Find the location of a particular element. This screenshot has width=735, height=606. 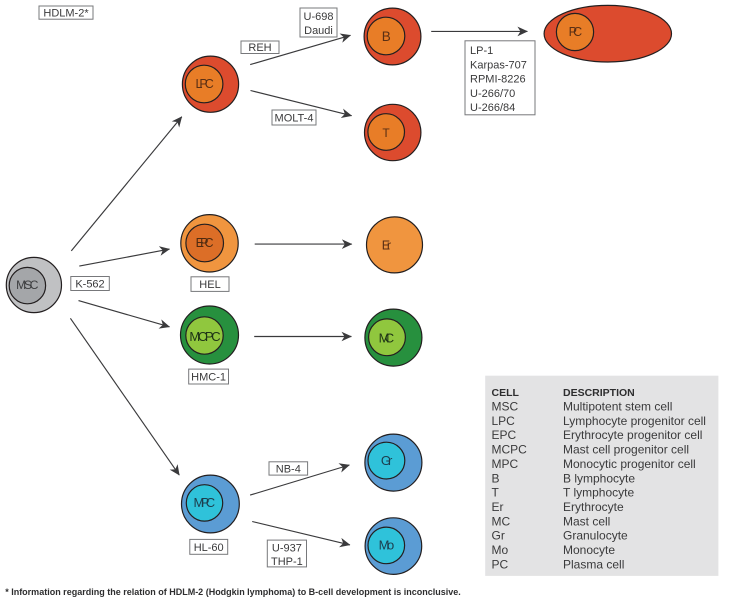

svg-text: Multipotent stem cell is located at coordinates (617, 407).